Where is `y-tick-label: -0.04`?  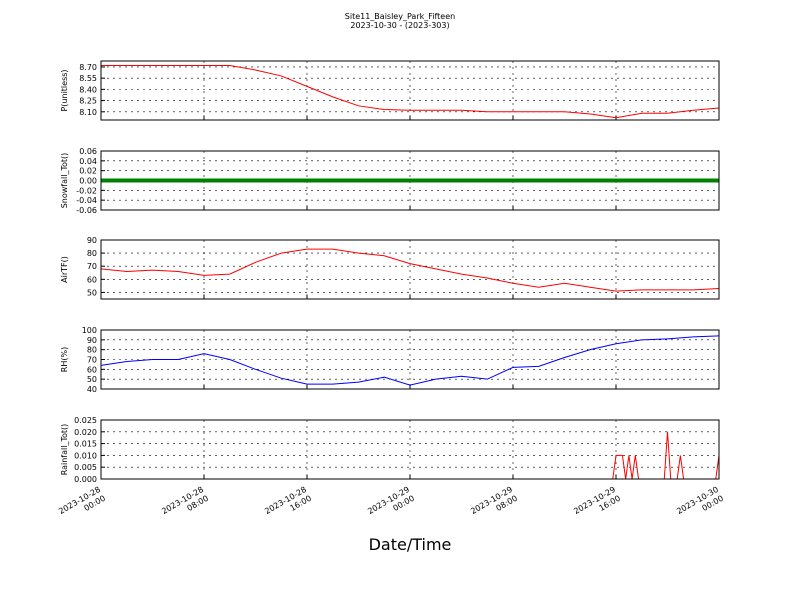 y-tick-label: -0.04 is located at coordinates (86, 200).